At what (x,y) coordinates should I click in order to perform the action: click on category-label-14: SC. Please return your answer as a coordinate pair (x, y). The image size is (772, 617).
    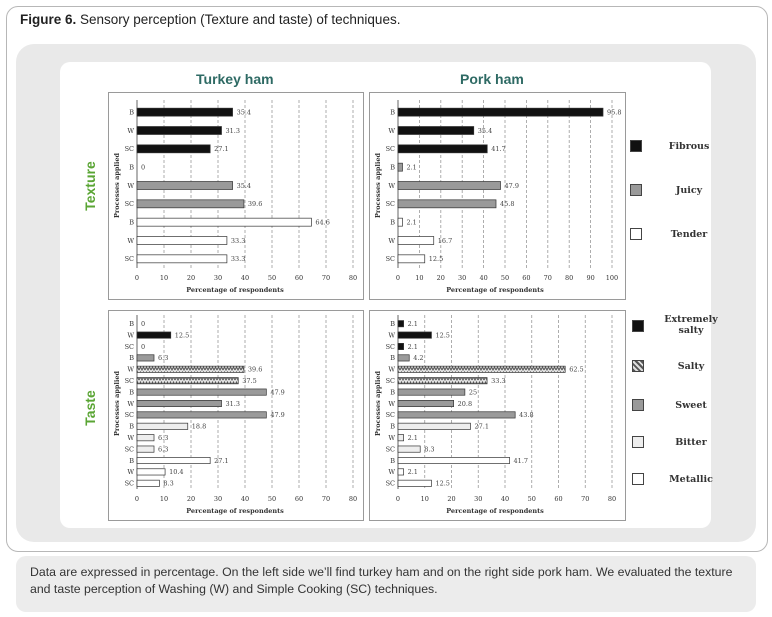
    Looking at the image, I should click on (129, 484).